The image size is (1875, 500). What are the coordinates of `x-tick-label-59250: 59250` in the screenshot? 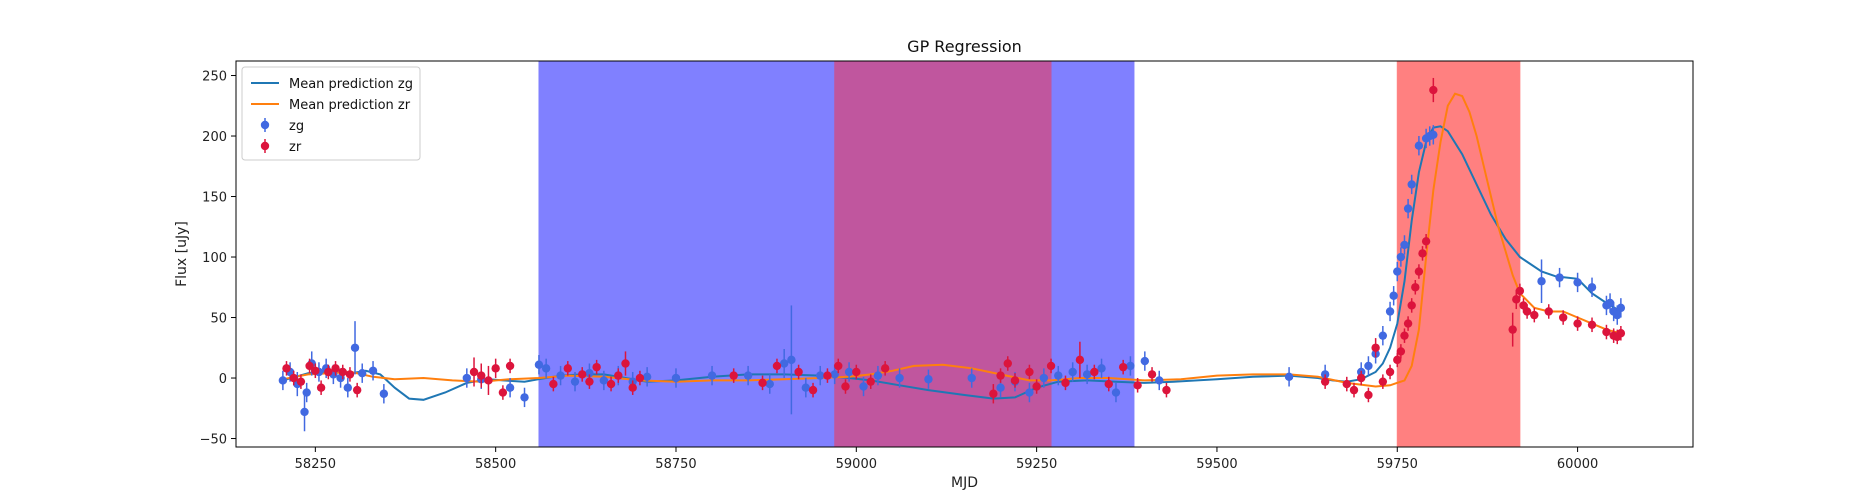 It's located at (1036, 464).